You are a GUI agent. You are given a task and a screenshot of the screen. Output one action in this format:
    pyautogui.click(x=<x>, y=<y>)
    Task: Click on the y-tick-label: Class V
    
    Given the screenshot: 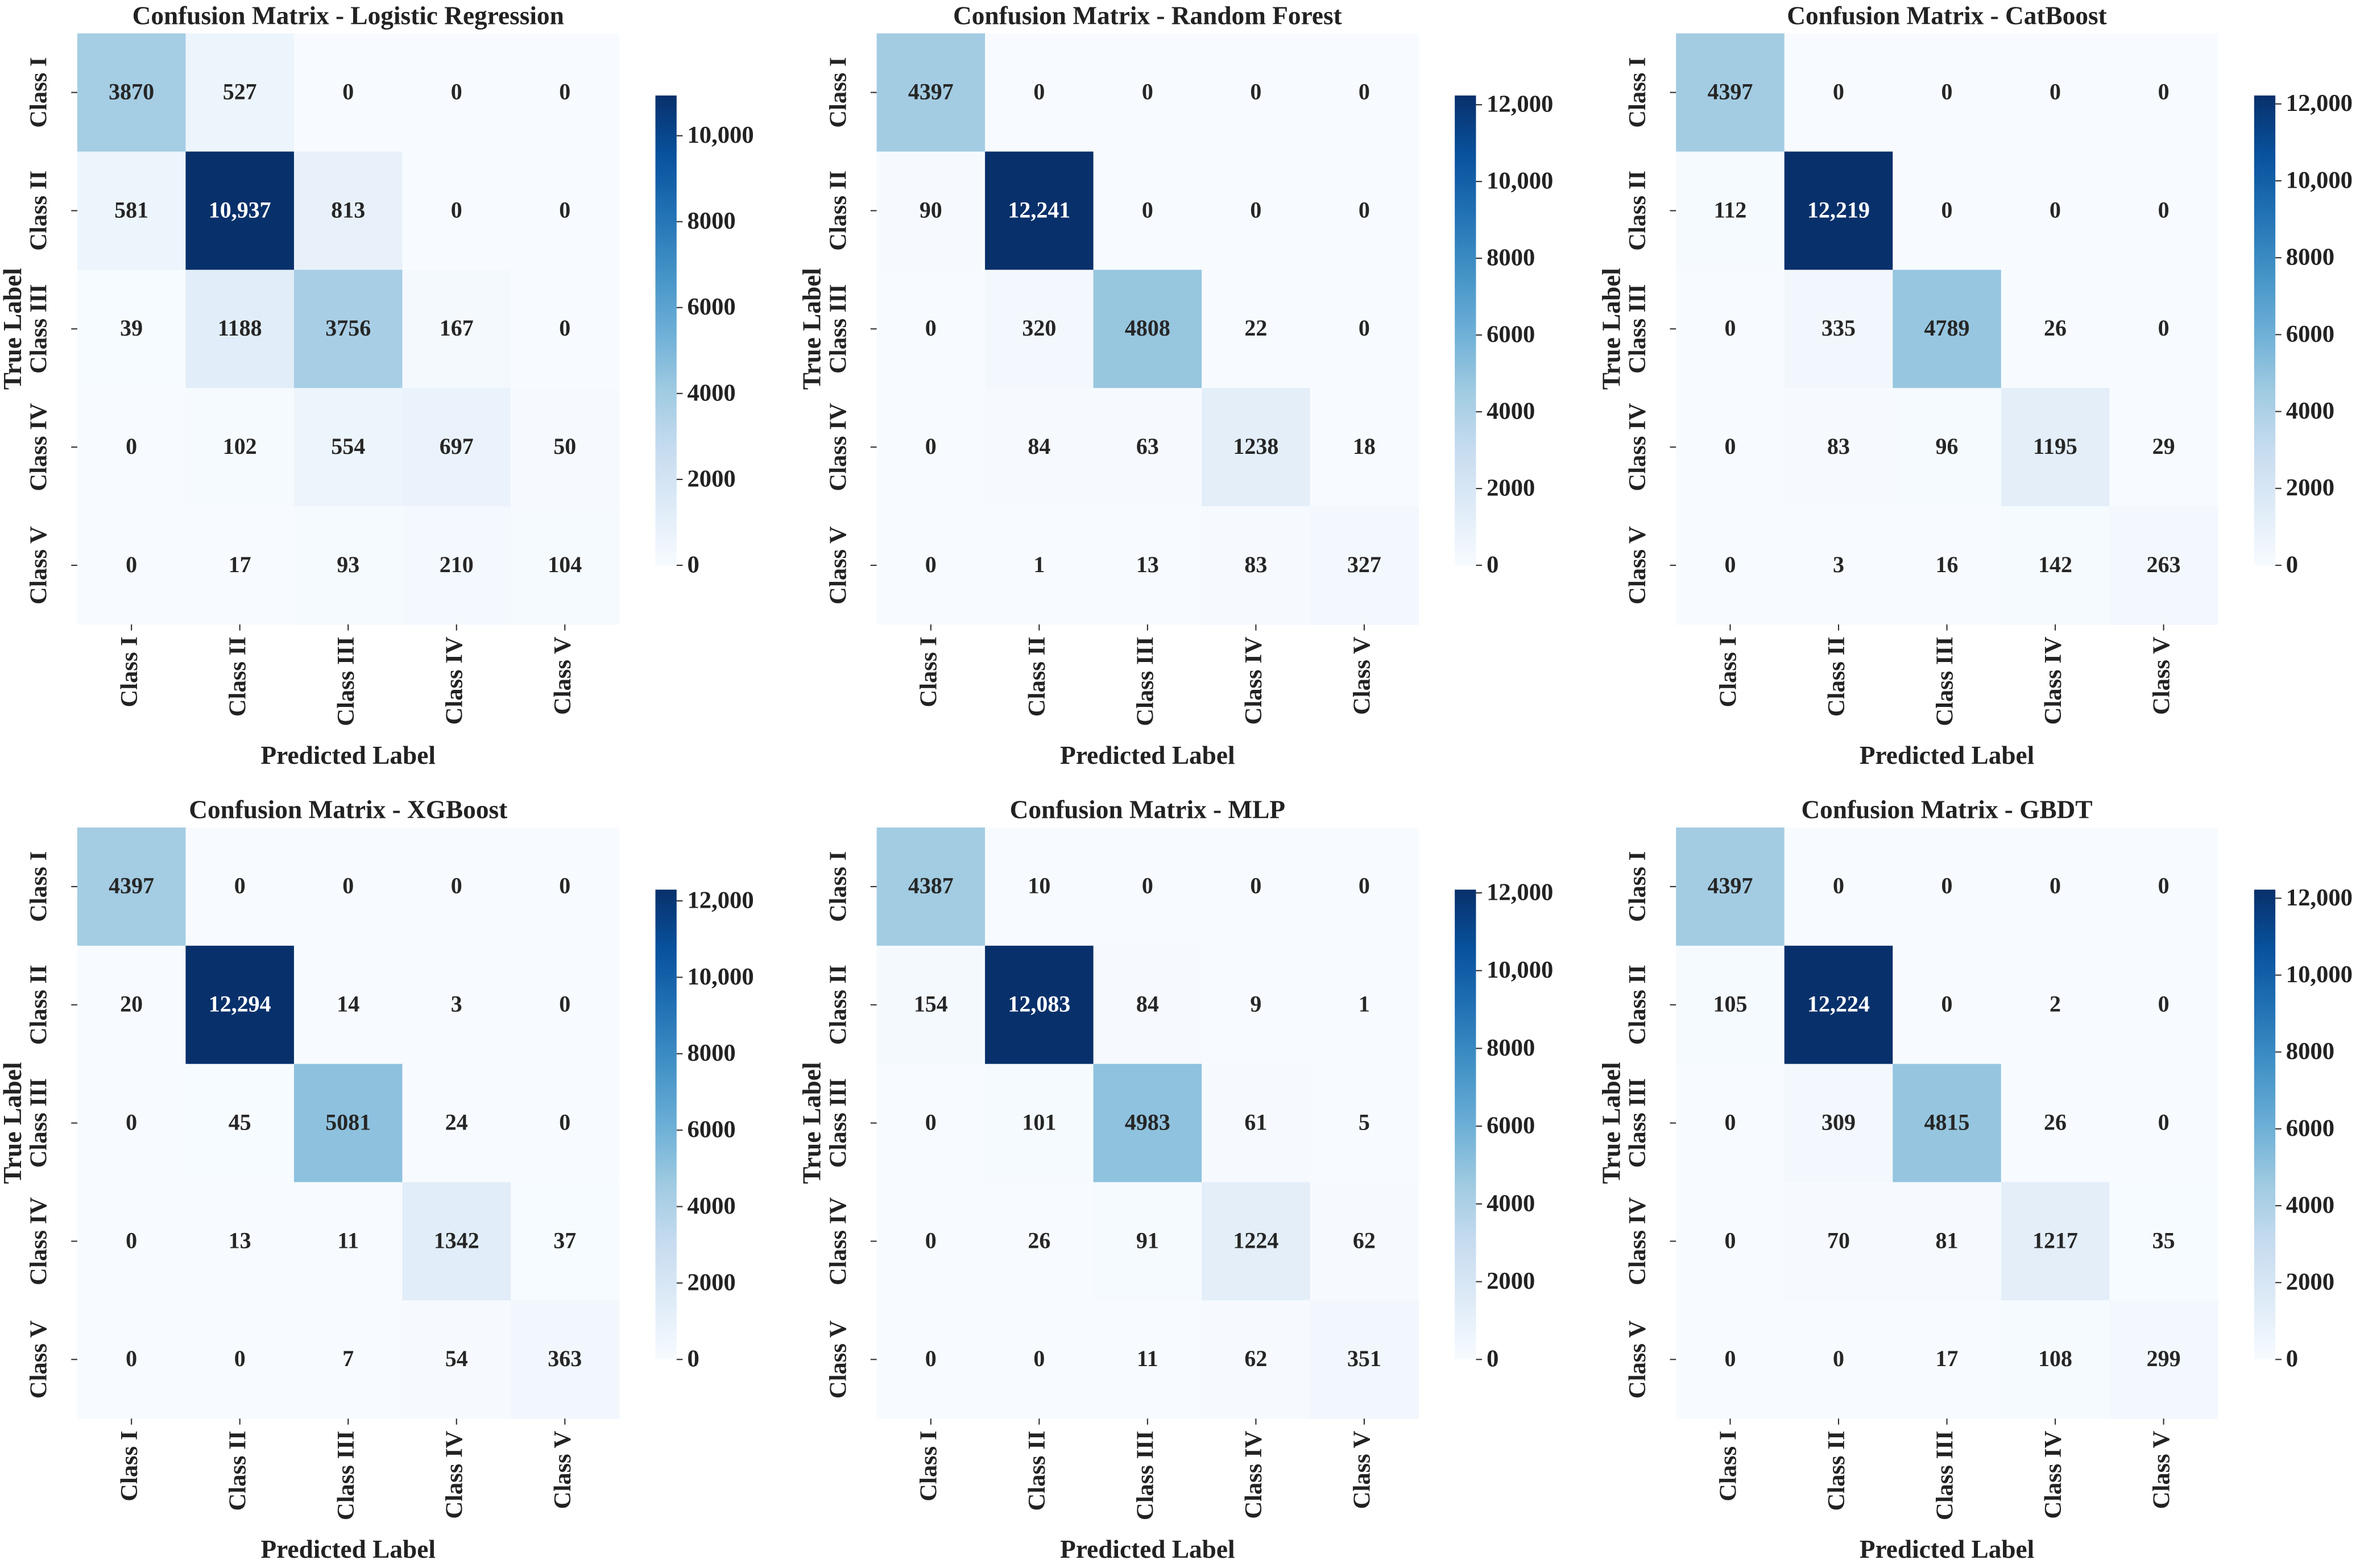 What is the action you would take?
    pyautogui.click(x=39, y=1359)
    